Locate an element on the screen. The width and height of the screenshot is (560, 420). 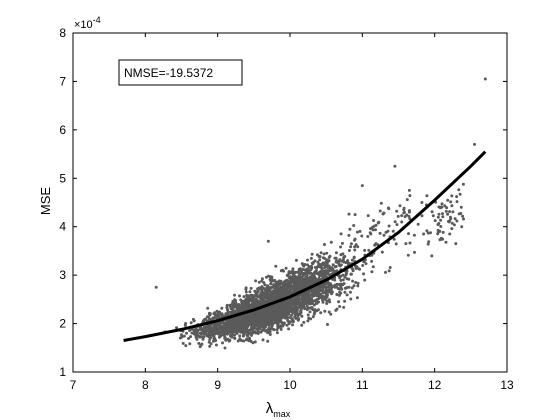
annotation-box is located at coordinates (180, 72).